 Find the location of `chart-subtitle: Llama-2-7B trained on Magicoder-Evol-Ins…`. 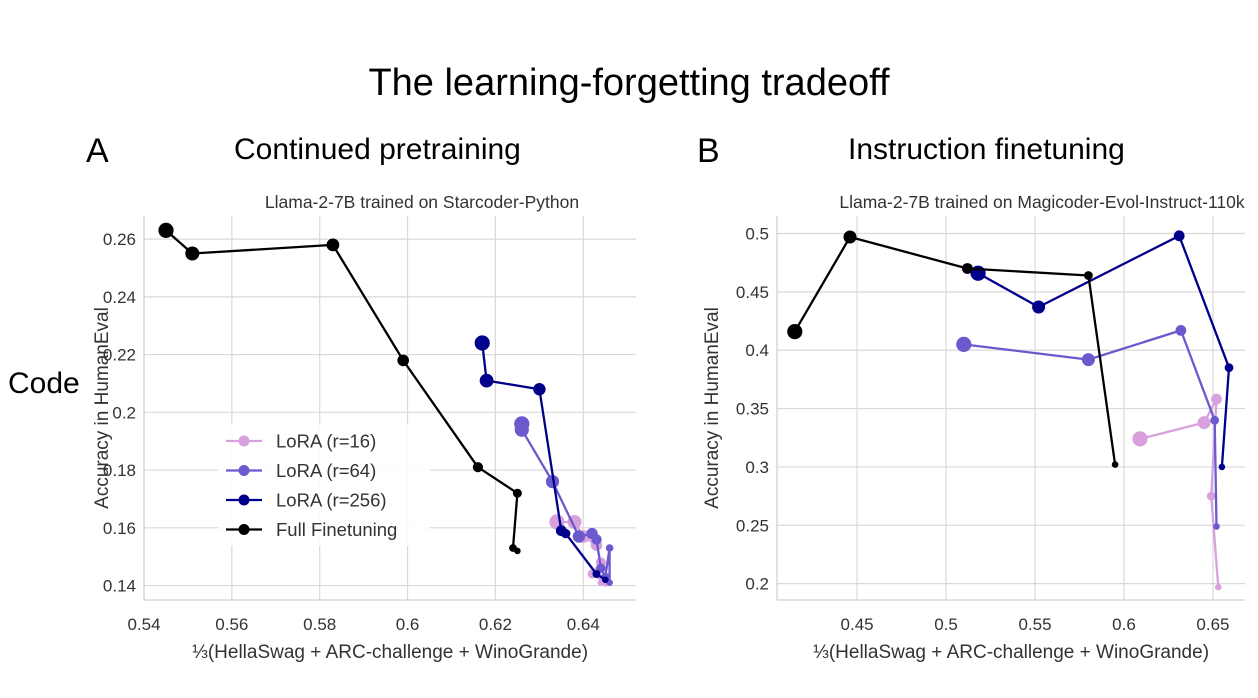

chart-subtitle: Llama-2-7B trained on Magicoder-Evol-Ins… is located at coordinates (1042, 202).